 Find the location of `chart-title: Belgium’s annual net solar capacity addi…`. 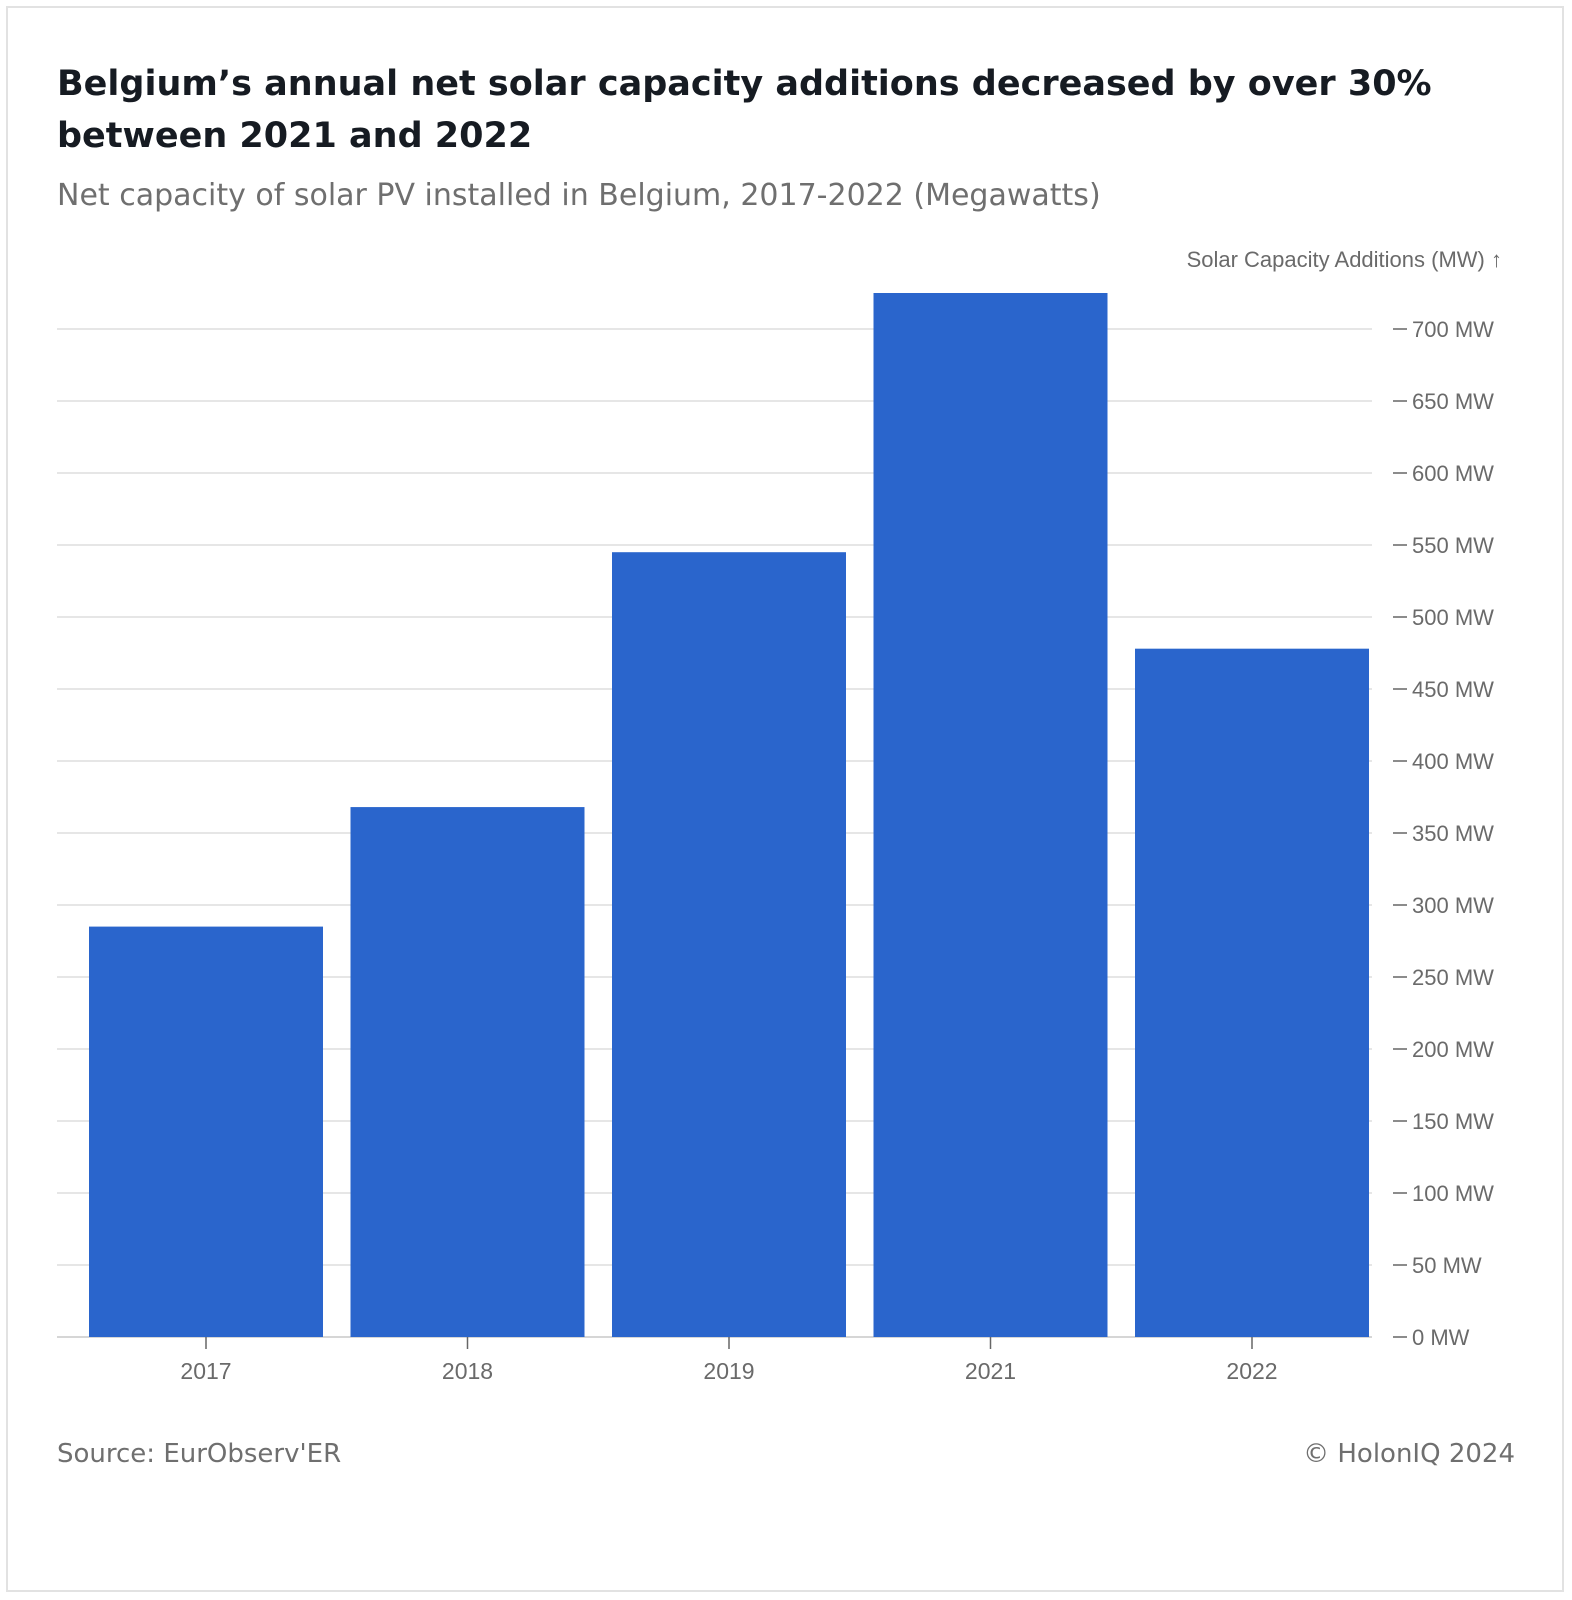

chart-title: Belgium’s annual net solar capacity addi… is located at coordinates (744, 110).